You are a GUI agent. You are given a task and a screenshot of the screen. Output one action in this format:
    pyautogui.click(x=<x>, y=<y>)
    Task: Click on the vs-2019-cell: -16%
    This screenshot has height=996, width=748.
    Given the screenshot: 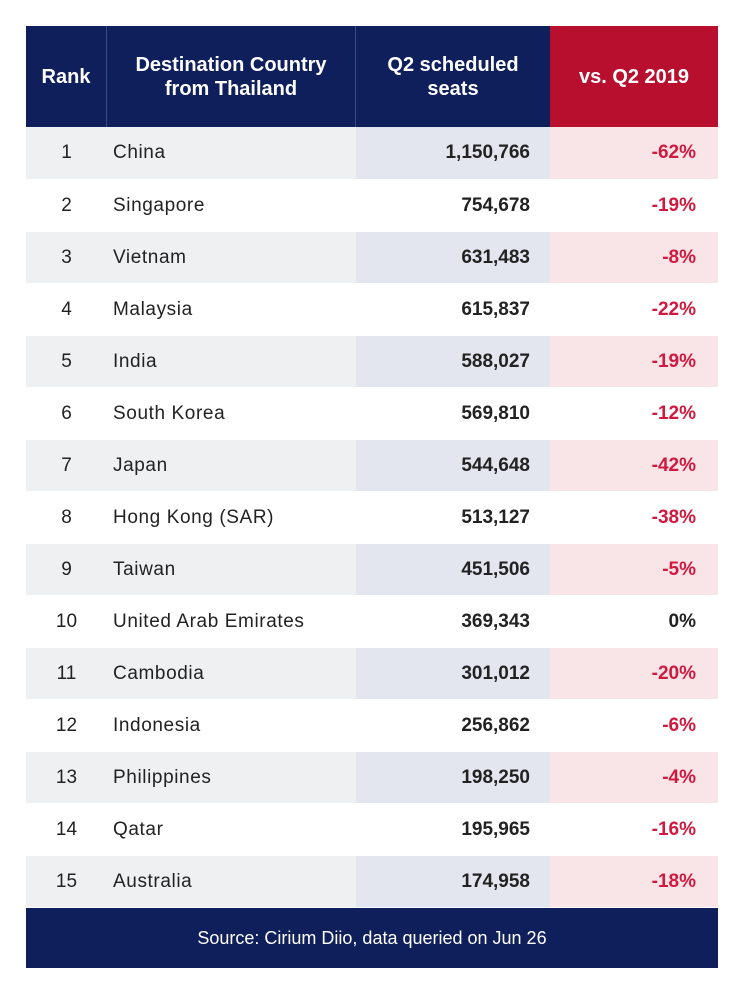 What is the action you would take?
    pyautogui.click(x=634, y=829)
    